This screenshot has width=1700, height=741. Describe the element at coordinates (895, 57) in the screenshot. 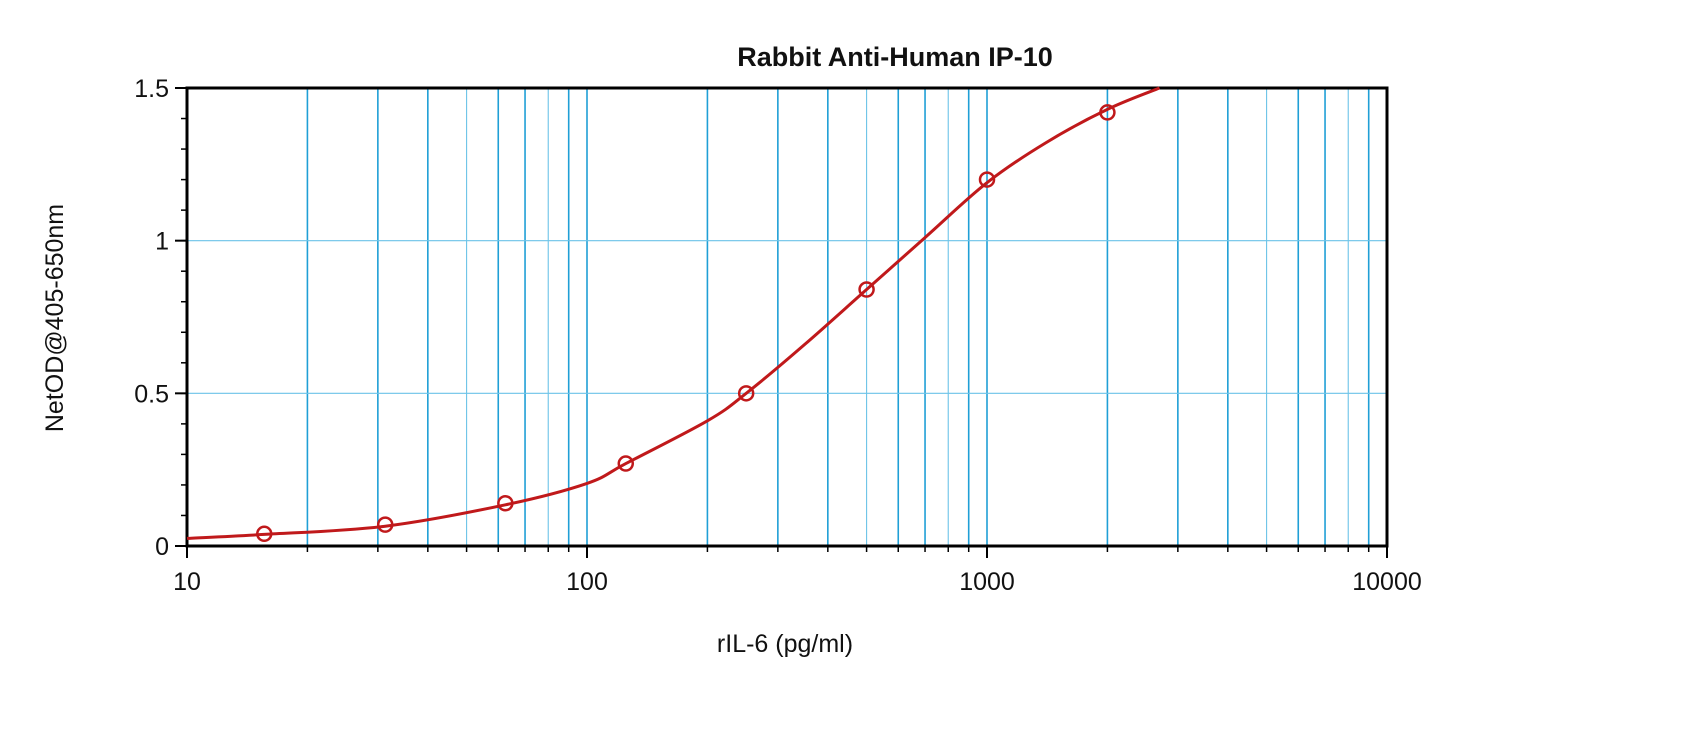

I see `chart-title: Rabbit Anti-Human IP-10` at that location.